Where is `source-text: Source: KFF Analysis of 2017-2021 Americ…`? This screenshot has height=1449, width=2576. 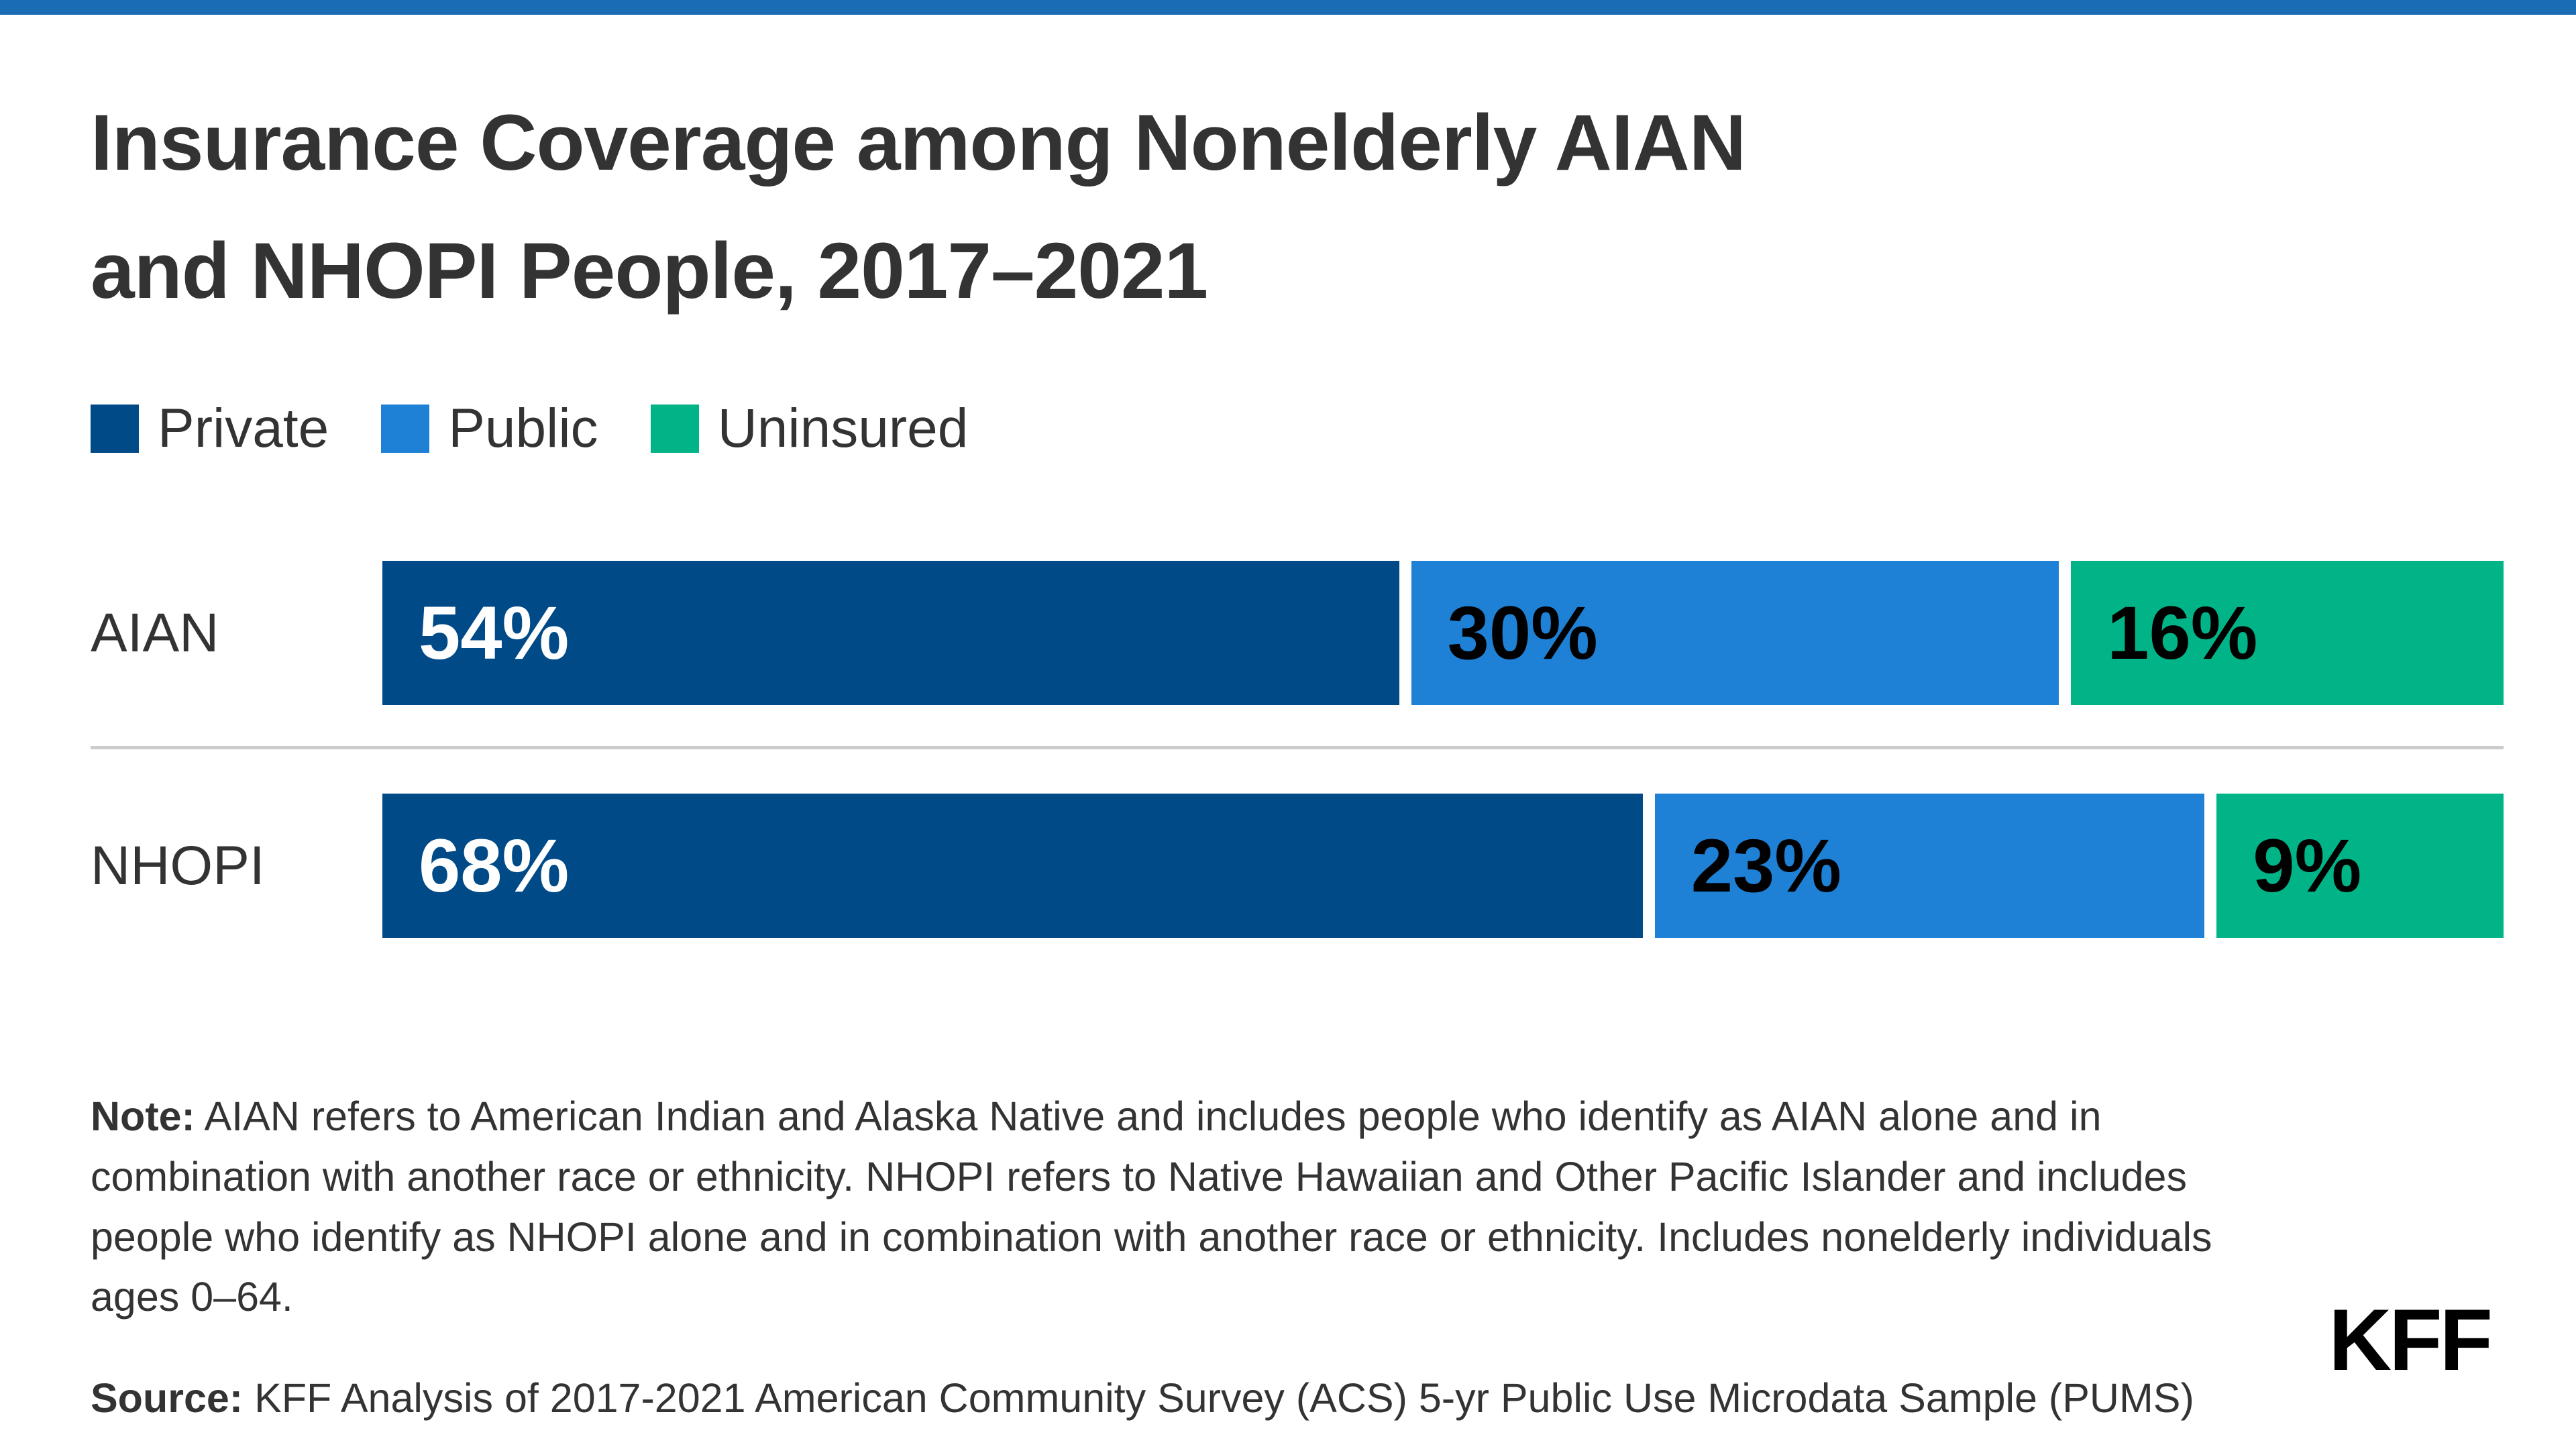
source-text: Source: KFF Analysis of 2017-2021 Americ… is located at coordinates (1191, 1398).